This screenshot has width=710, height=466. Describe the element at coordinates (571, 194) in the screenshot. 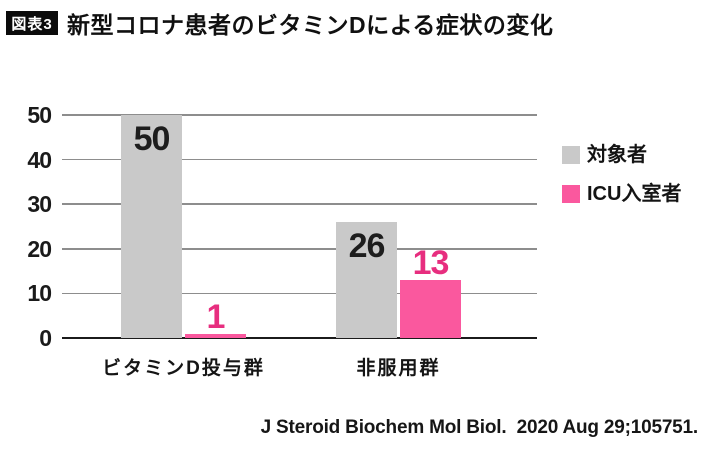

I see `legend-swatch-pink` at that location.